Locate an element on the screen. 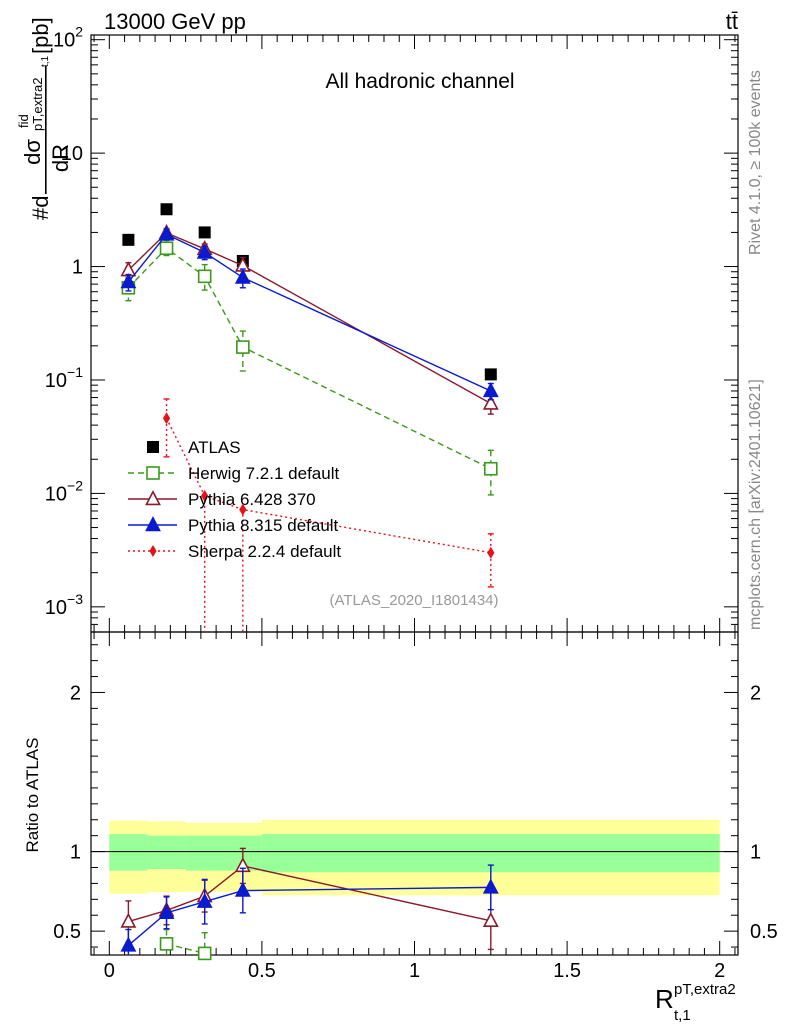 The image size is (786, 1024). y-label-numerator: dσ is located at coordinates (32, 152).